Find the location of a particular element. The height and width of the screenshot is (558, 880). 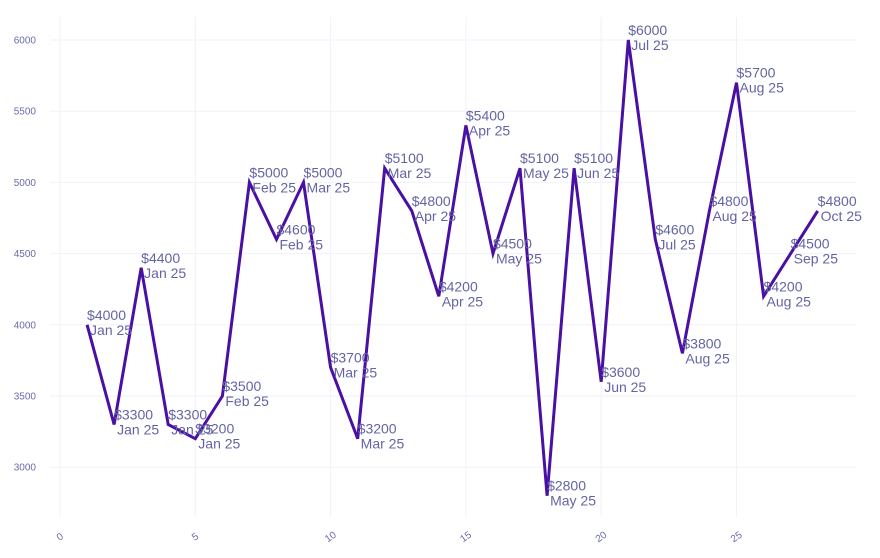

y-tick-label: 5000 is located at coordinates (25, 183).